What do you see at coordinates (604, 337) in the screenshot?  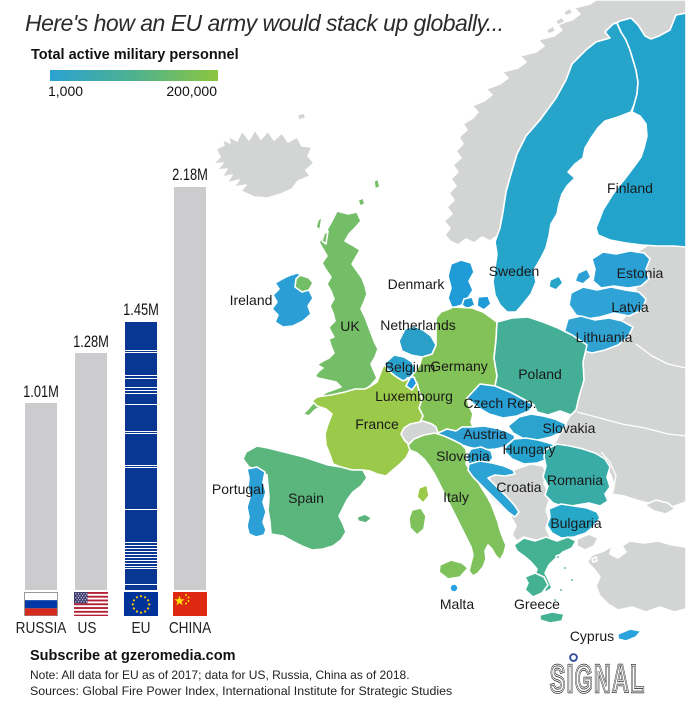 I see `svg-text: Lithuania` at bounding box center [604, 337].